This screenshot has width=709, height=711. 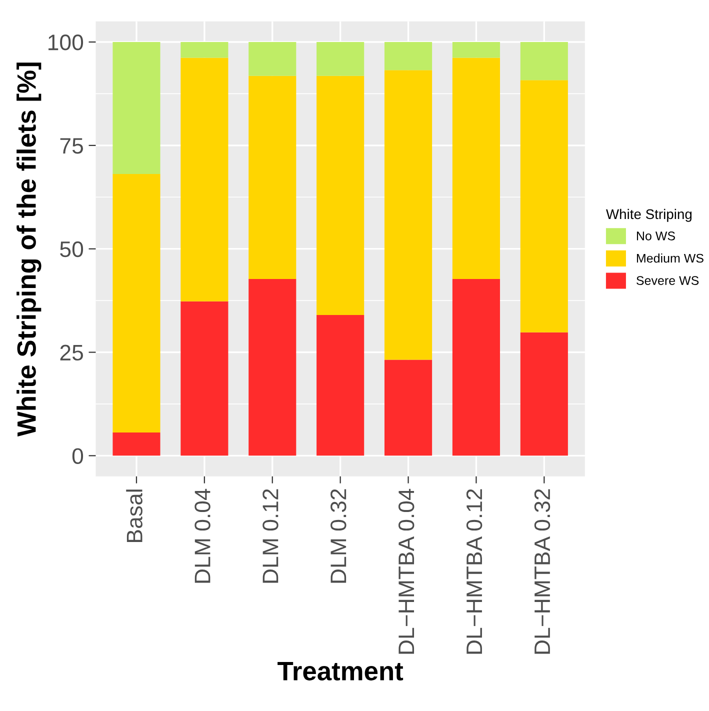 What do you see at coordinates (78, 456) in the screenshot?
I see `y-tick-label: 0` at bounding box center [78, 456].